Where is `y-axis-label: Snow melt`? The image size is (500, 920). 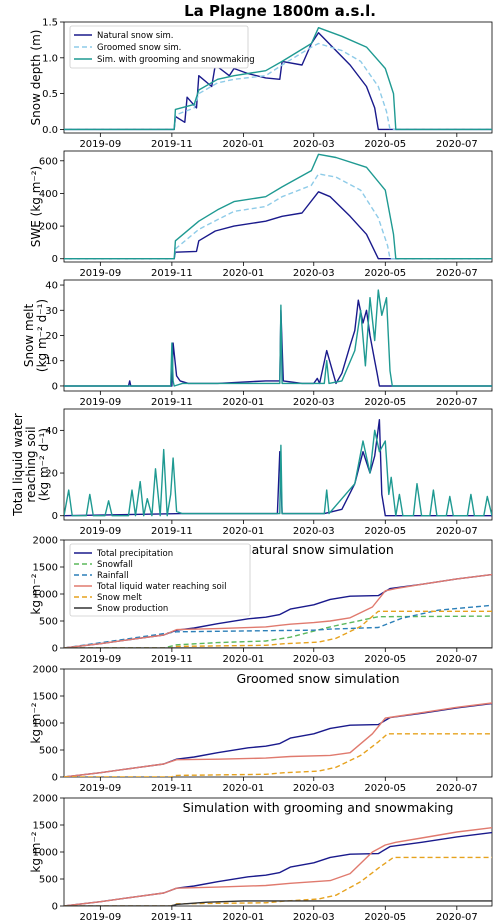 y-axis-label: Snow melt is located at coordinates (29, 336).